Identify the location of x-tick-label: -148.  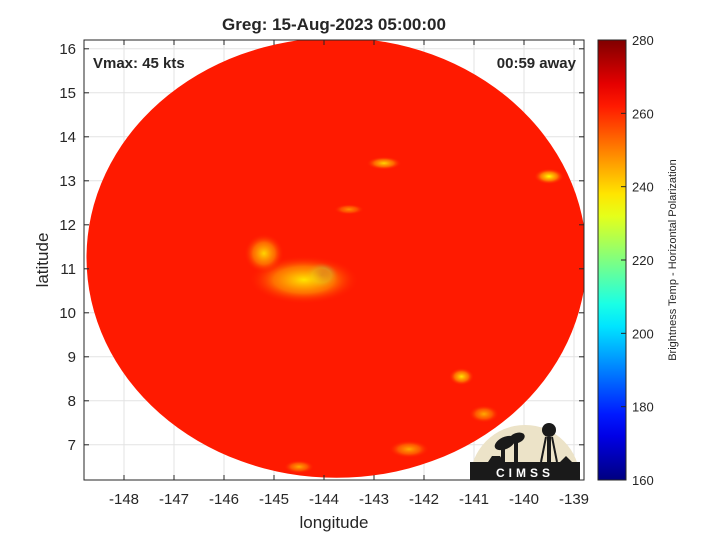
(124, 499).